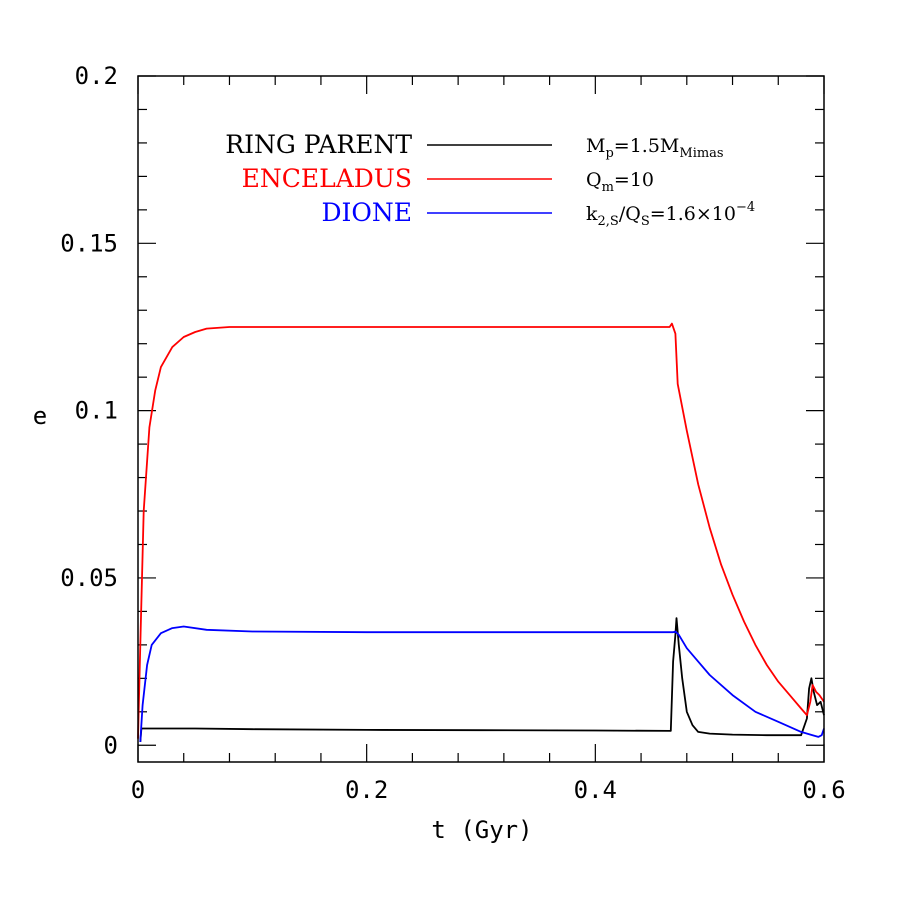  I want to click on legend: RING PARENT ENCELADUS DIONE, so click(388, 178).